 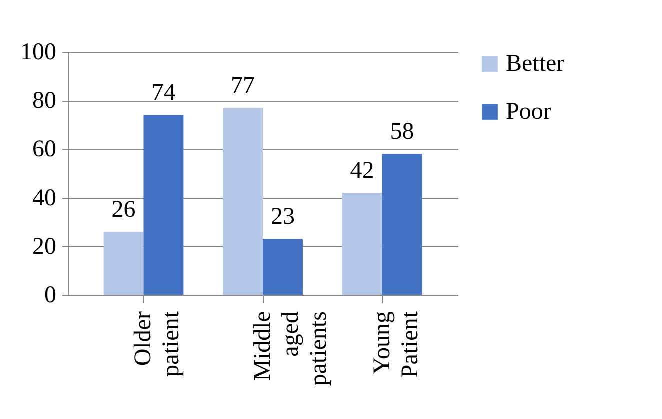 What do you see at coordinates (44, 149) in the screenshot?
I see `y-tick-label: 60` at bounding box center [44, 149].